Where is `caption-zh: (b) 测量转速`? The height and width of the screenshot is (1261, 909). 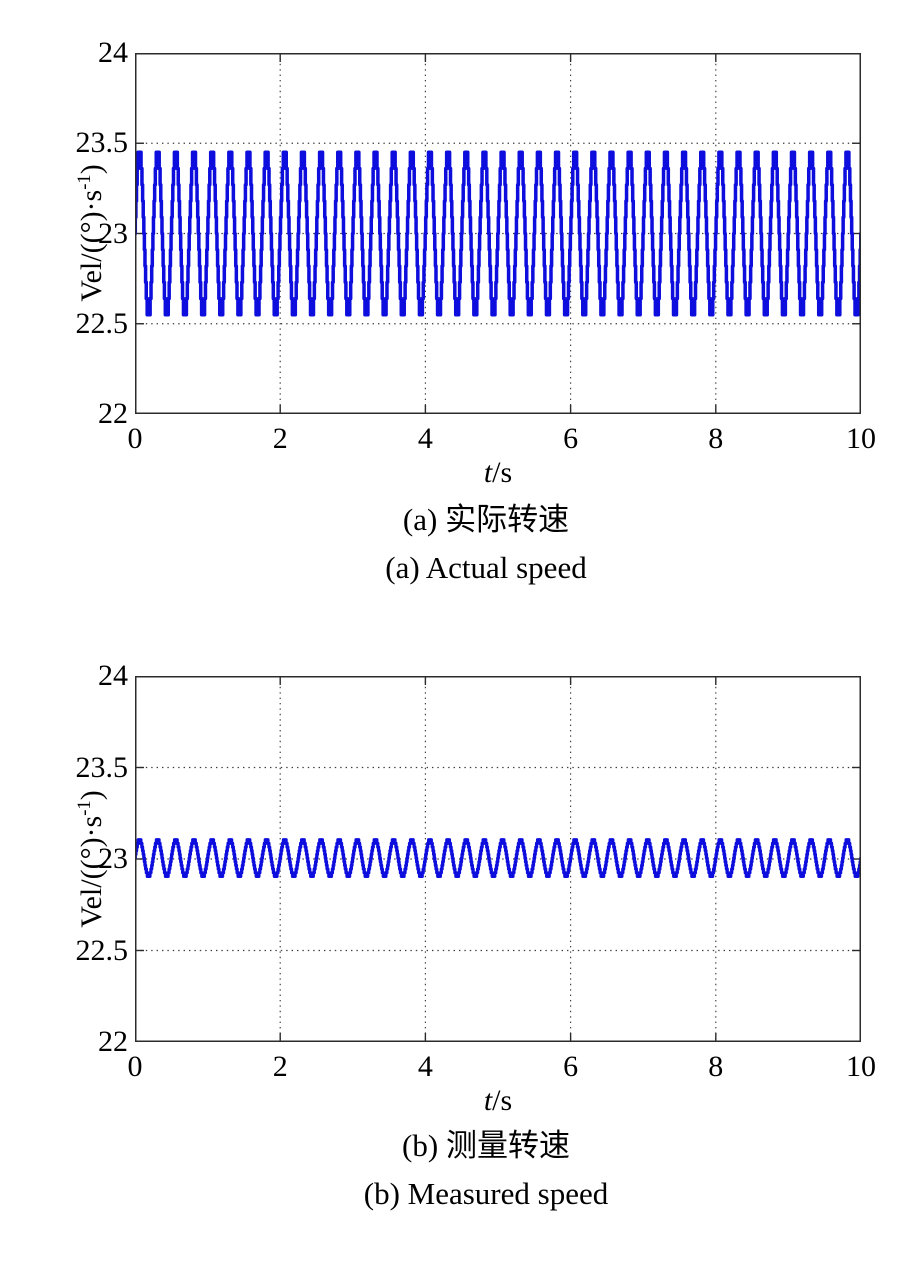
caption-zh: (b) 测量转速 is located at coordinates (486, 1145).